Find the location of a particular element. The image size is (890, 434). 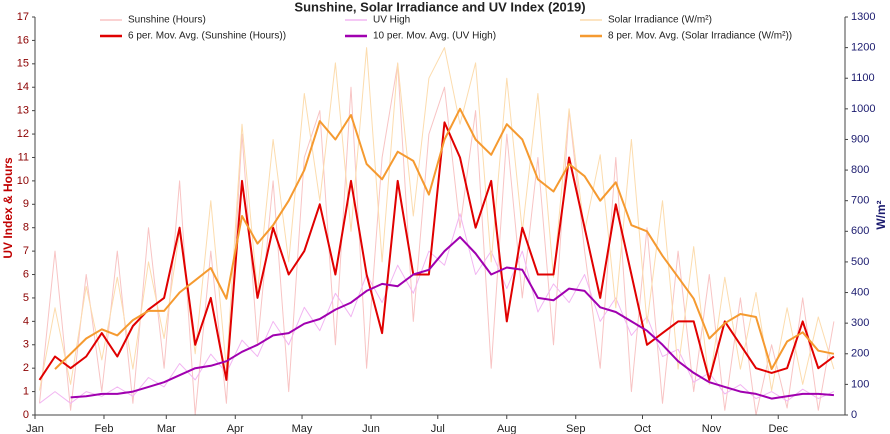

y2-tick-label: 900 is located at coordinates (860, 139).